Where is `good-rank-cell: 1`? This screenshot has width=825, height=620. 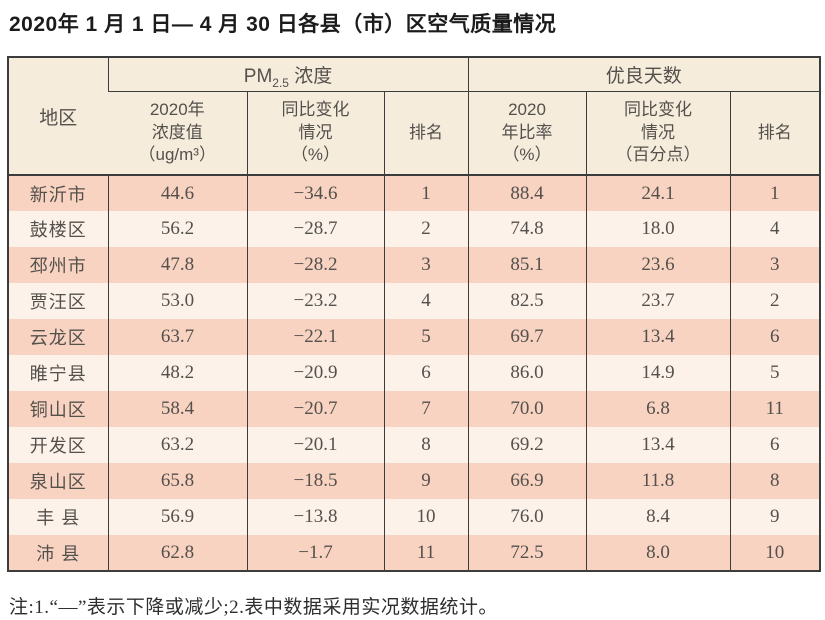
good-rank-cell: 1 is located at coordinates (774, 193).